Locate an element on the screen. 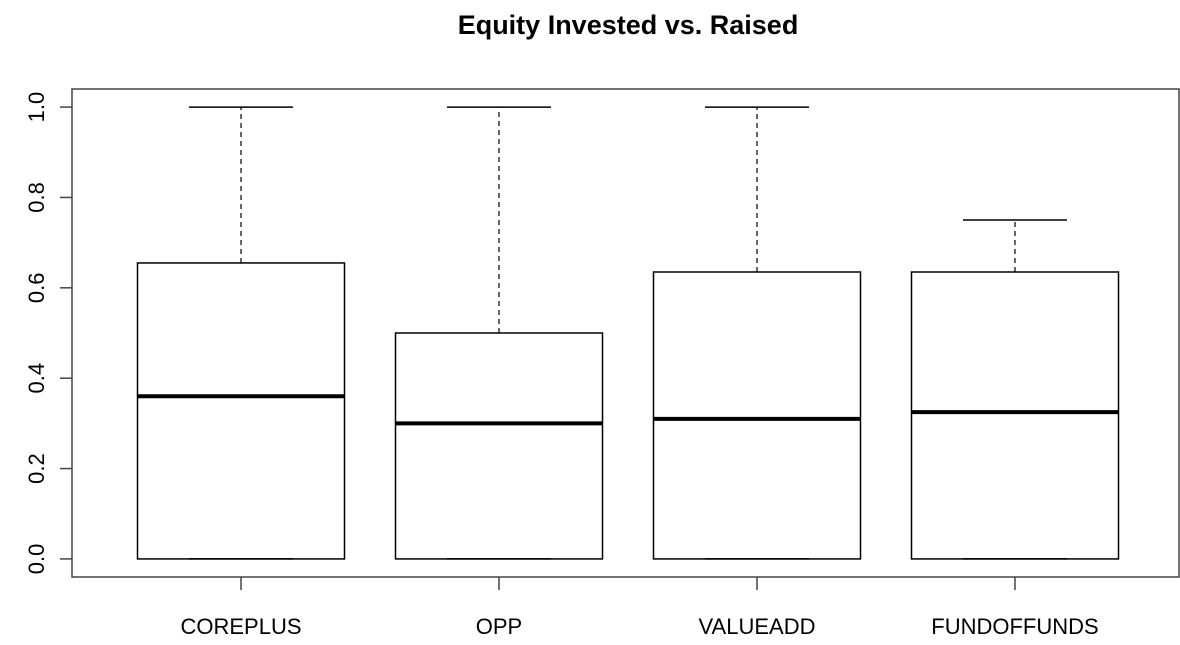  x-tick-label: OPP is located at coordinates (499, 626).